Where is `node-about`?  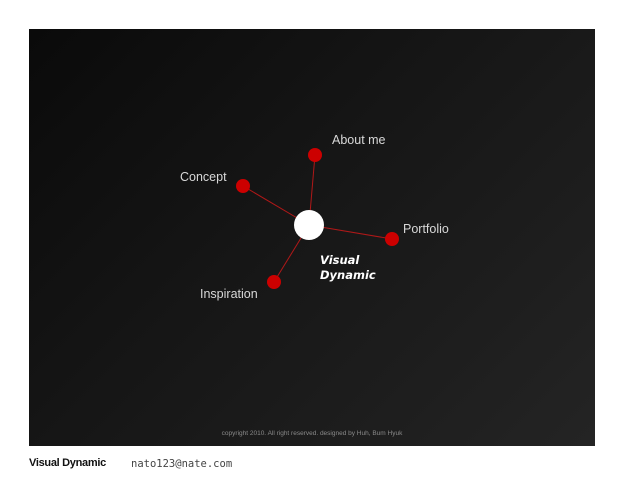
node-about is located at coordinates (315, 155).